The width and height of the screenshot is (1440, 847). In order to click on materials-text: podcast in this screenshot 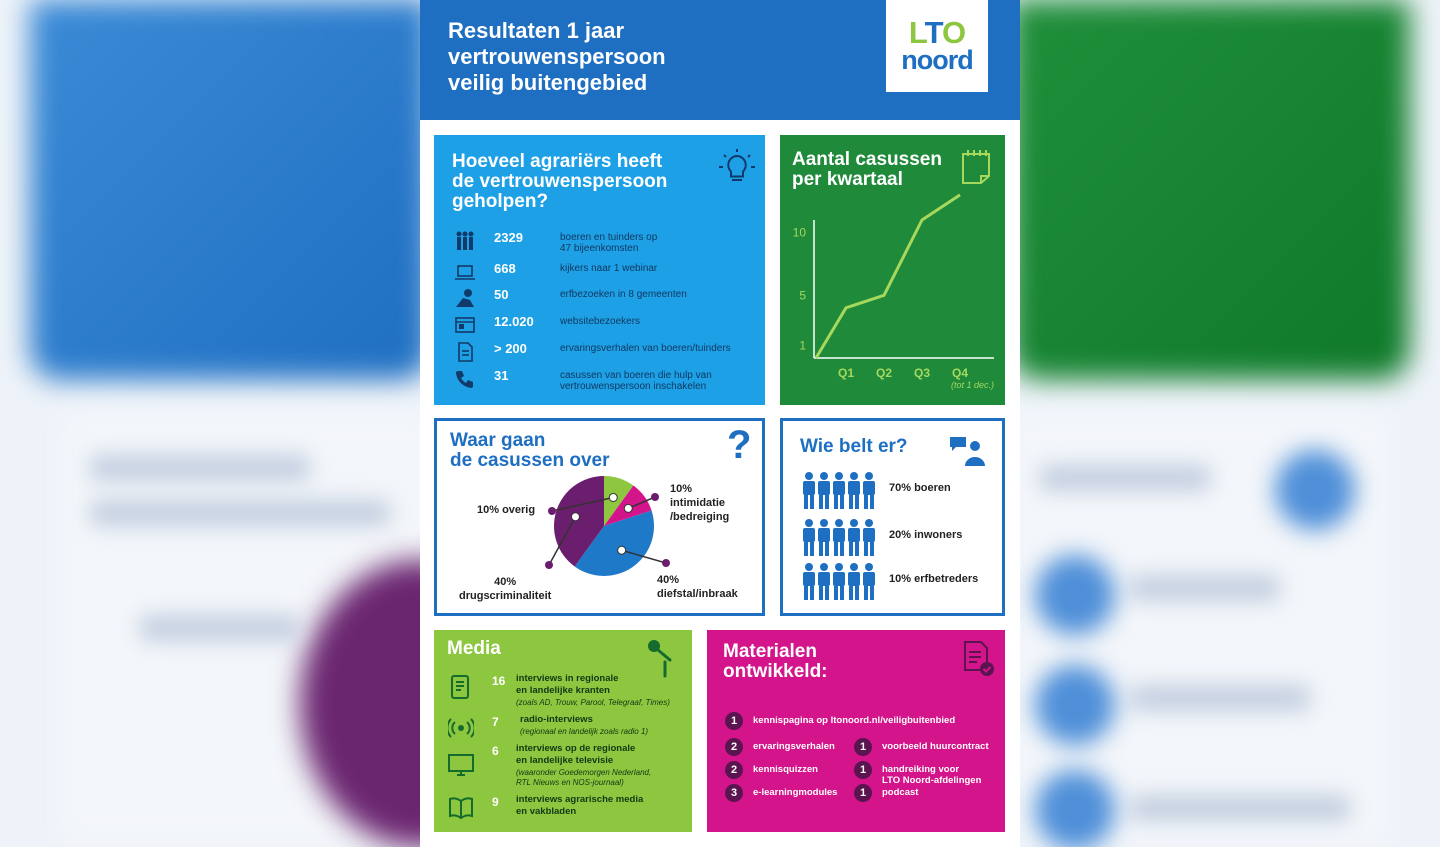, I will do `click(900, 792)`.